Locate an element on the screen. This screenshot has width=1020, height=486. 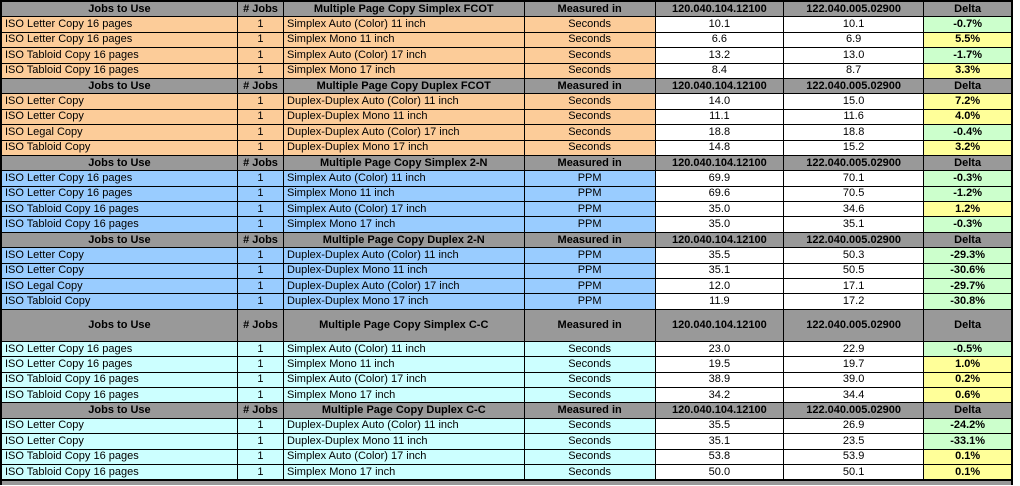
header-section-title: Multiple Page Copy Duplex 2-N is located at coordinates (404, 240).